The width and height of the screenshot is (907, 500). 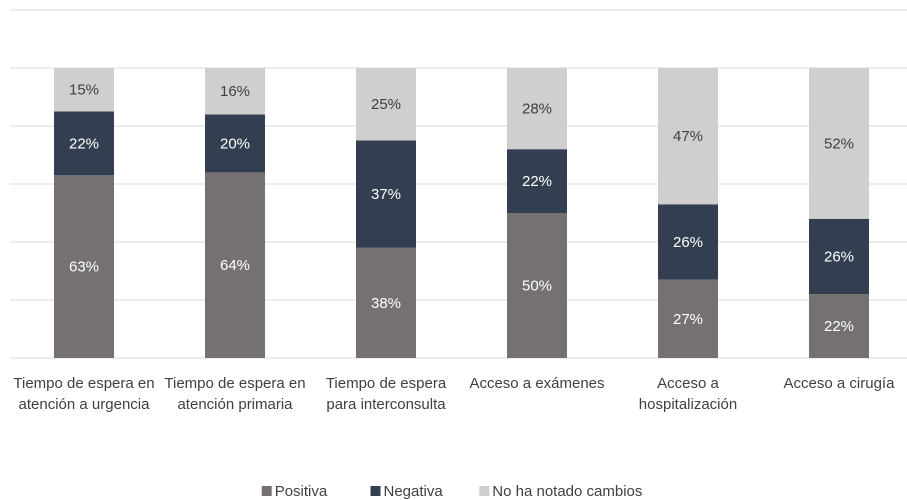 I want to click on x-tick-label: Tiempo de espera en atención primaria, so click(x=235, y=394).